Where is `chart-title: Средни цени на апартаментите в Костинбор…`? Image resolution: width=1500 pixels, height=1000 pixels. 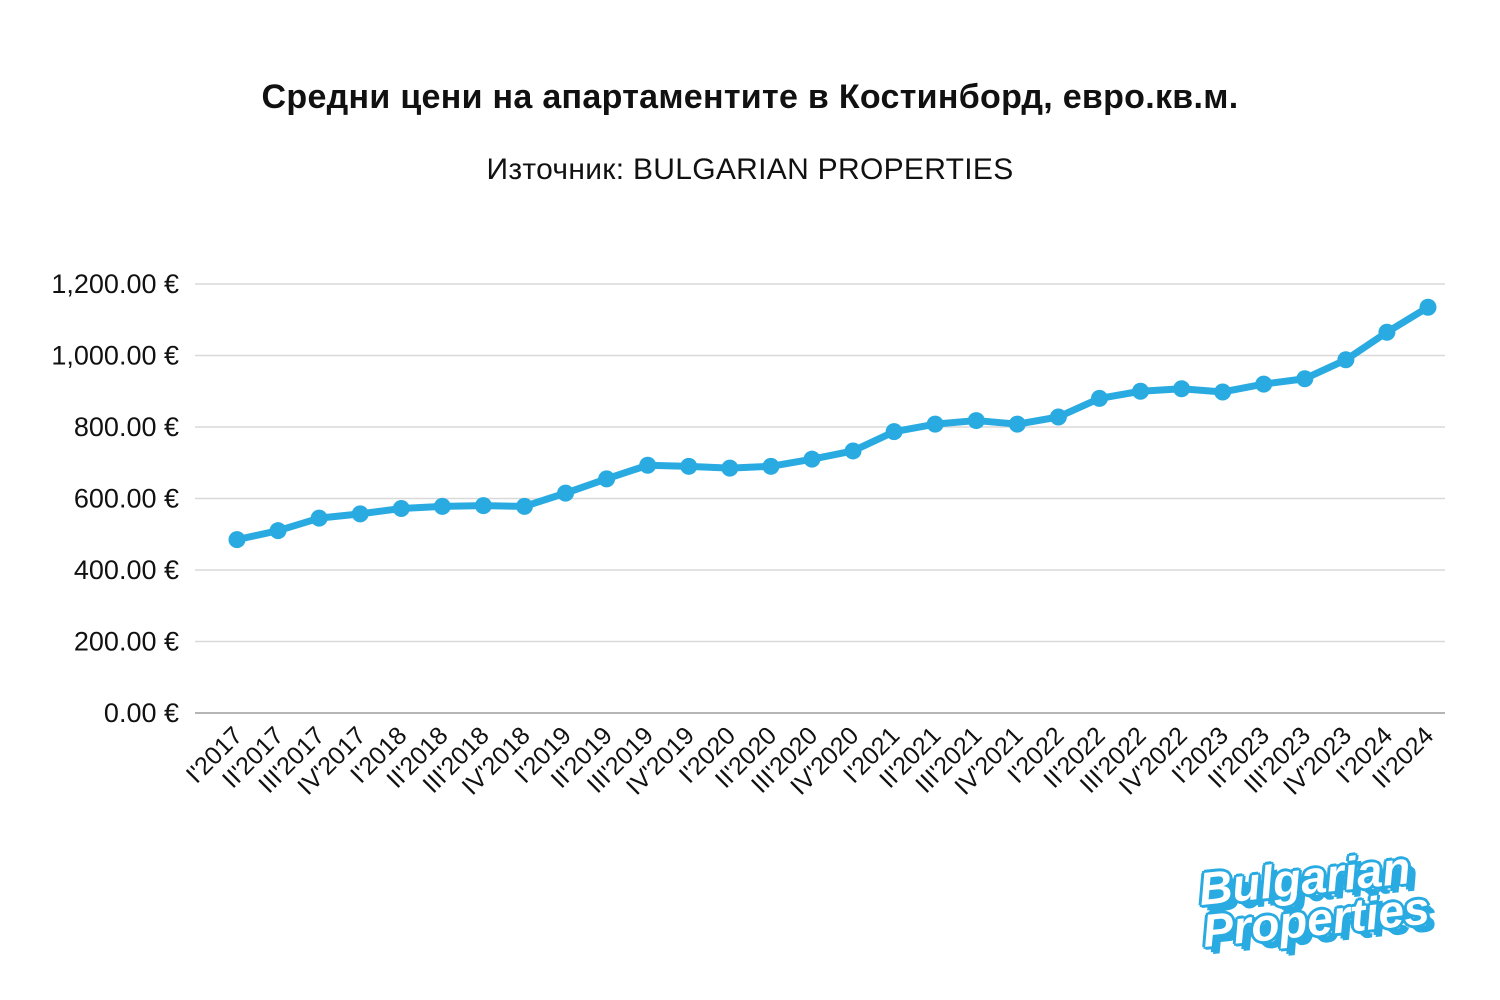
chart-title: Средни цени на апартаментите в Костинбор… is located at coordinates (750, 97).